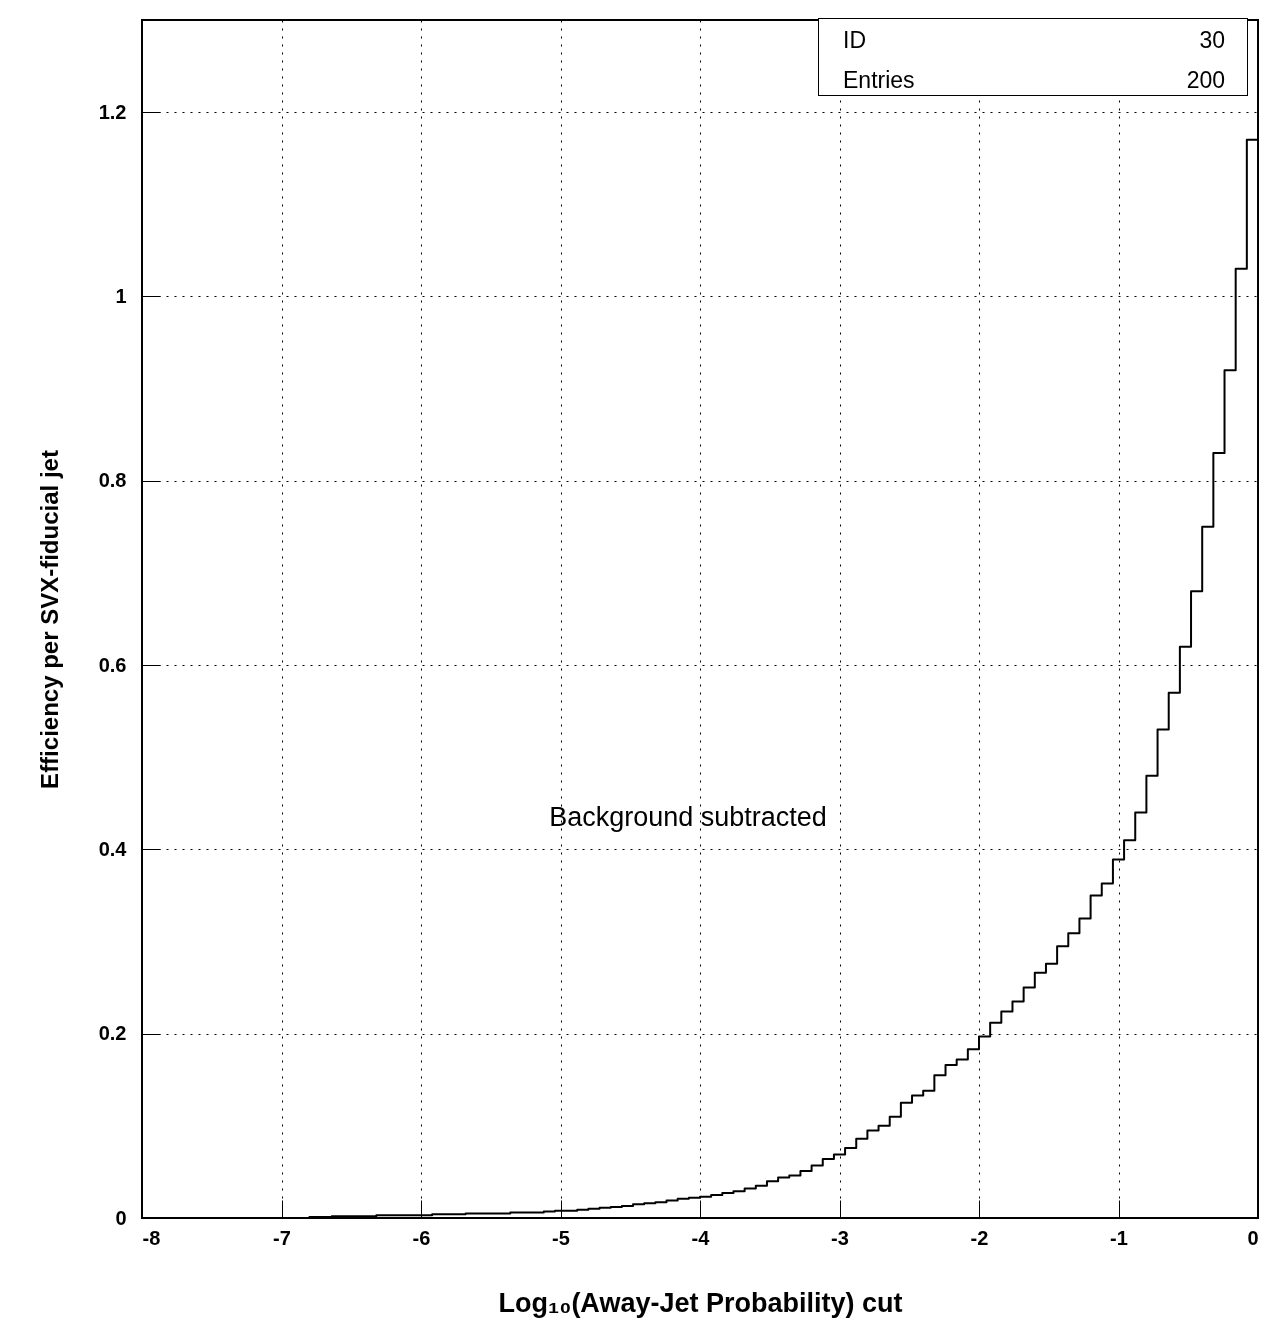  What do you see at coordinates (112, 664) in the screenshot?
I see `y-tick-label: 0.6` at bounding box center [112, 664].